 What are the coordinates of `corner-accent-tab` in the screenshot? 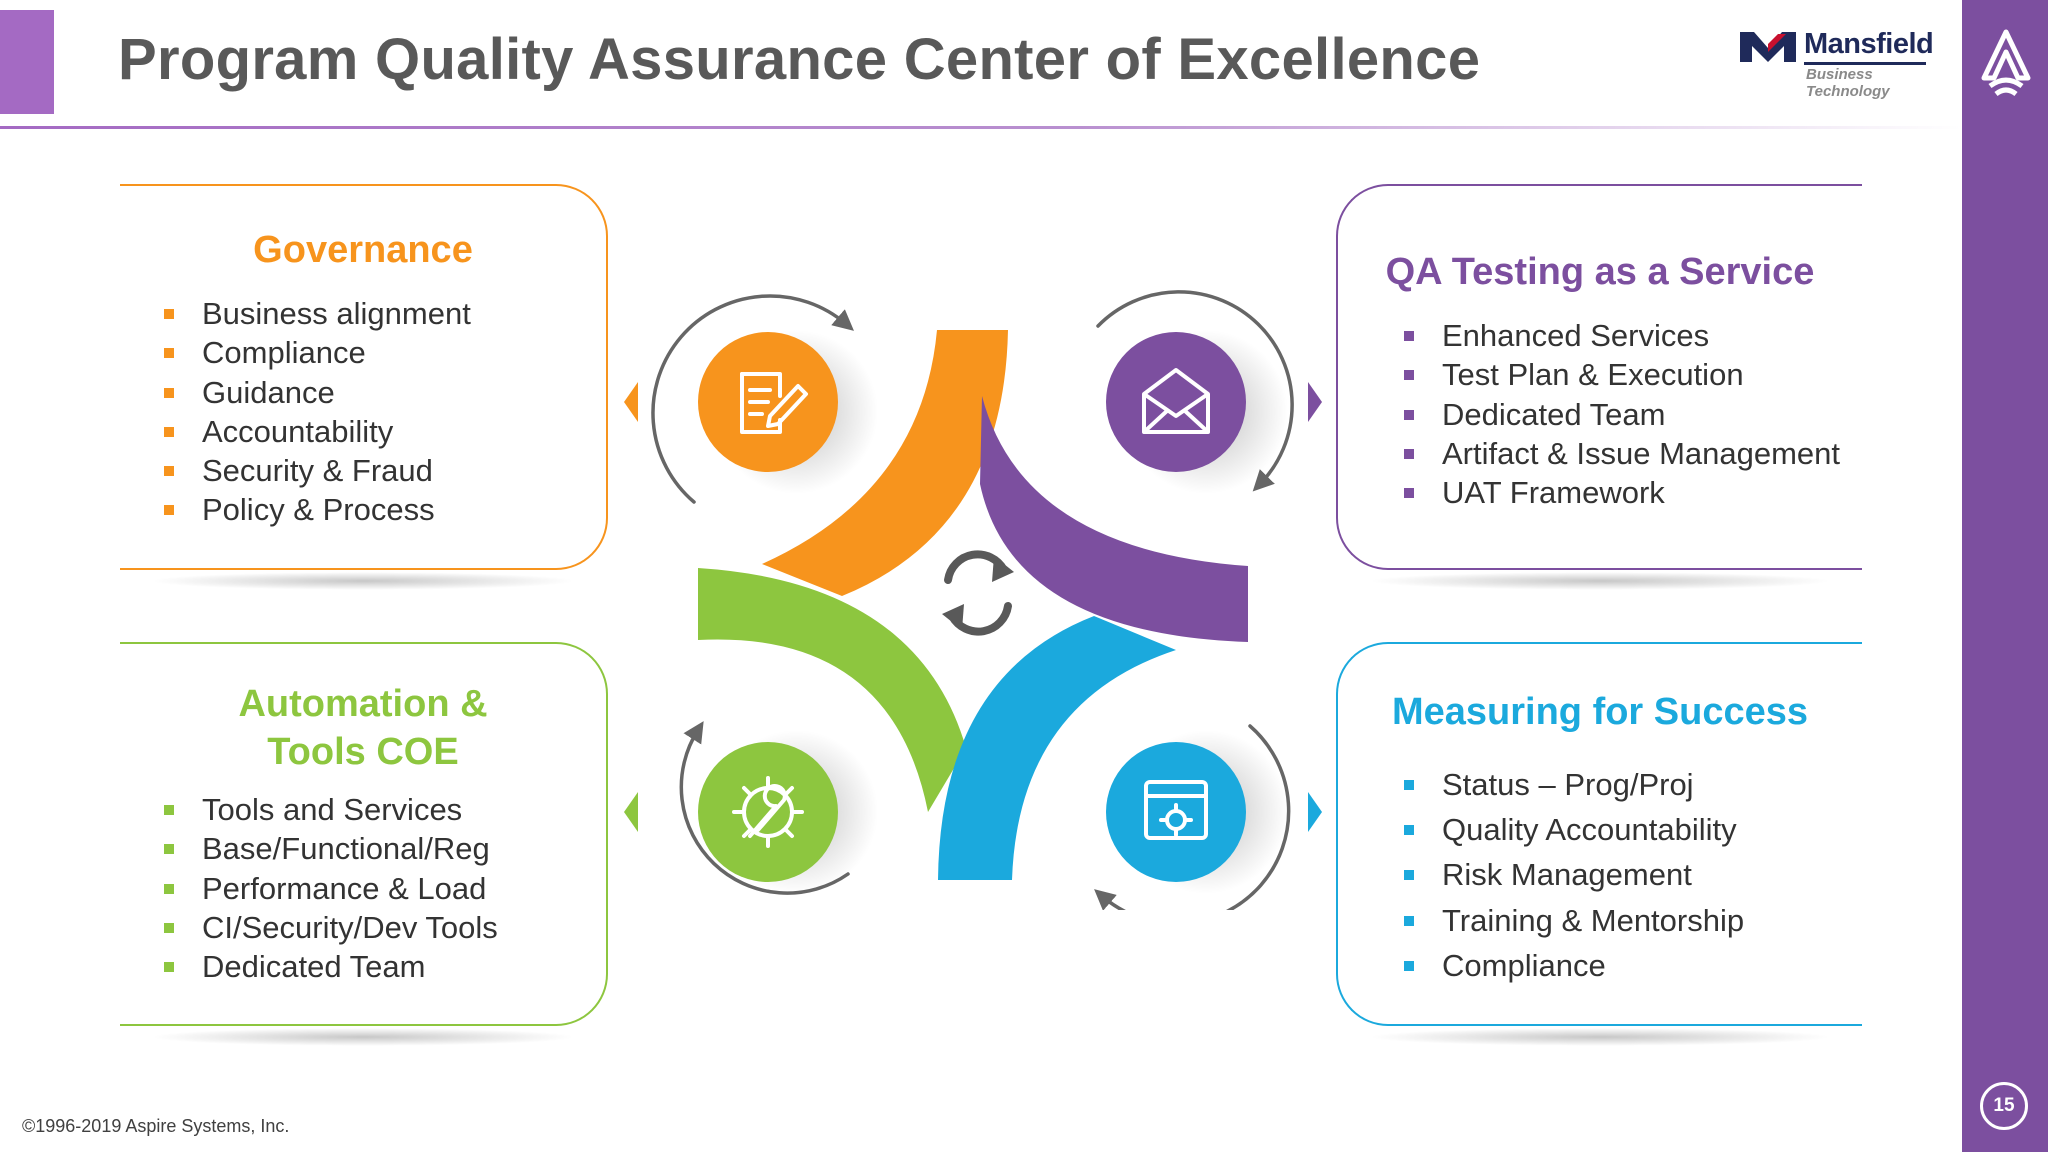 It's located at (27, 62).